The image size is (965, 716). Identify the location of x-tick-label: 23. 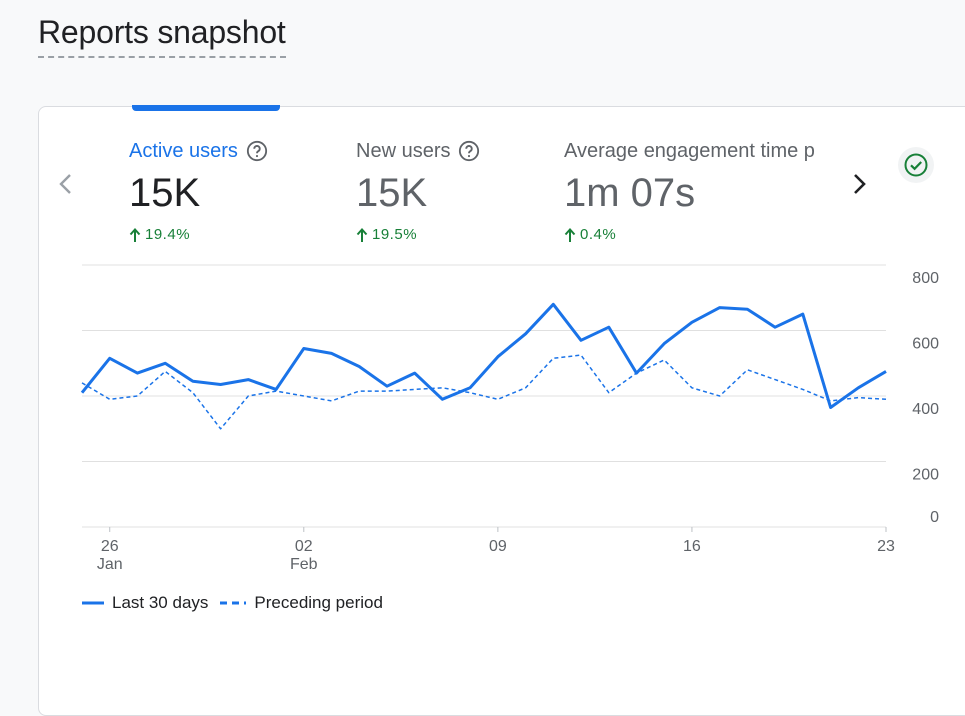
(886, 546).